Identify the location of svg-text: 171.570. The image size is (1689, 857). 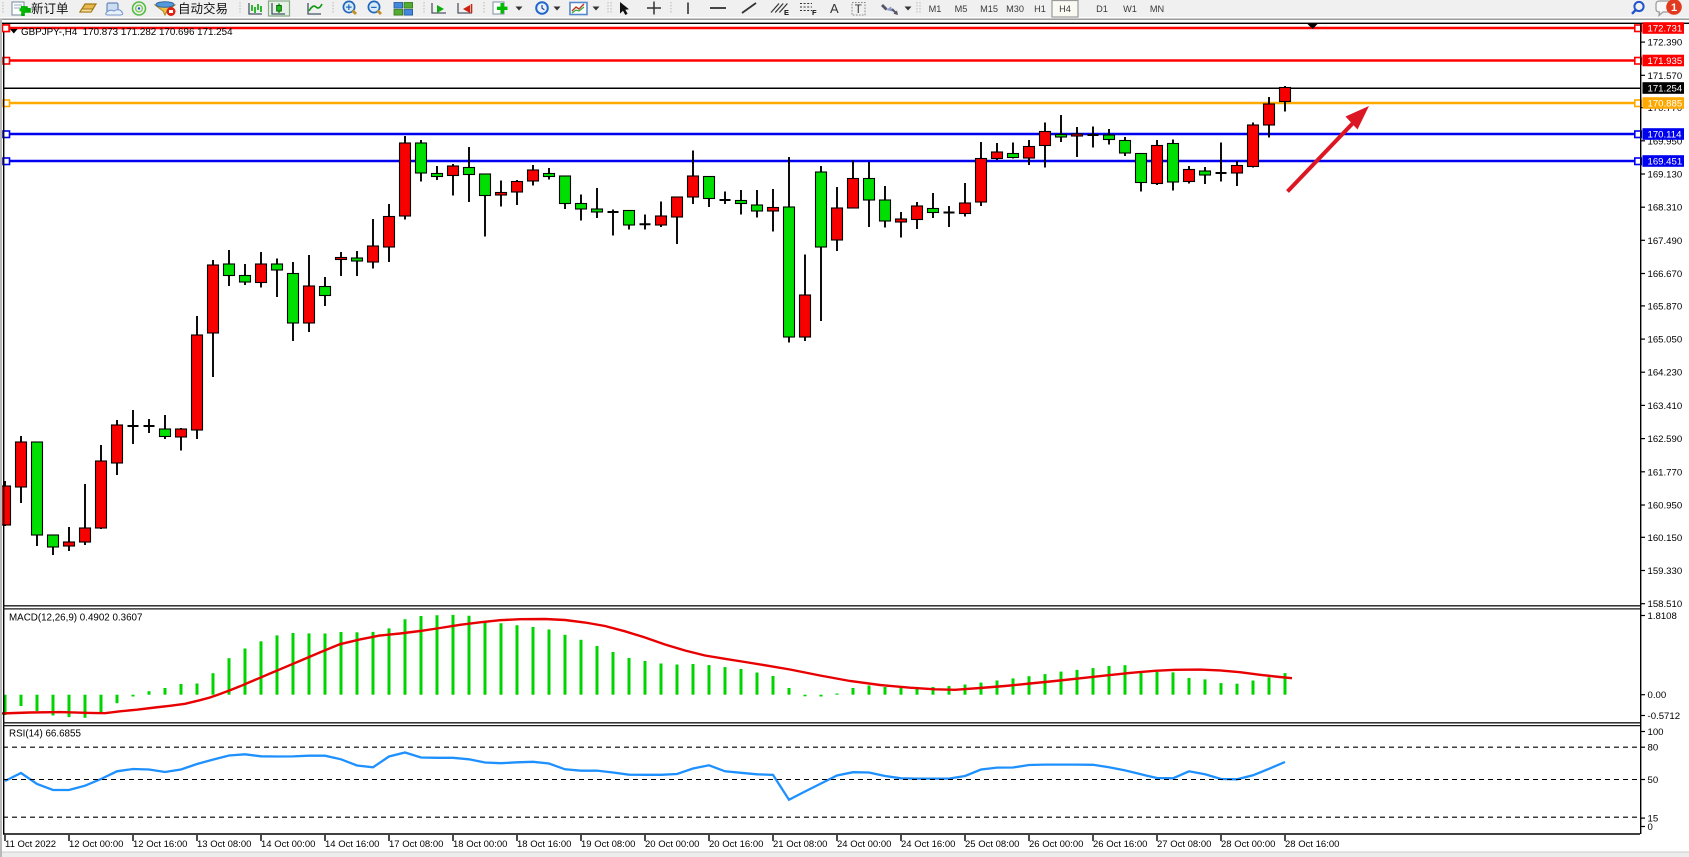
(1665, 76).